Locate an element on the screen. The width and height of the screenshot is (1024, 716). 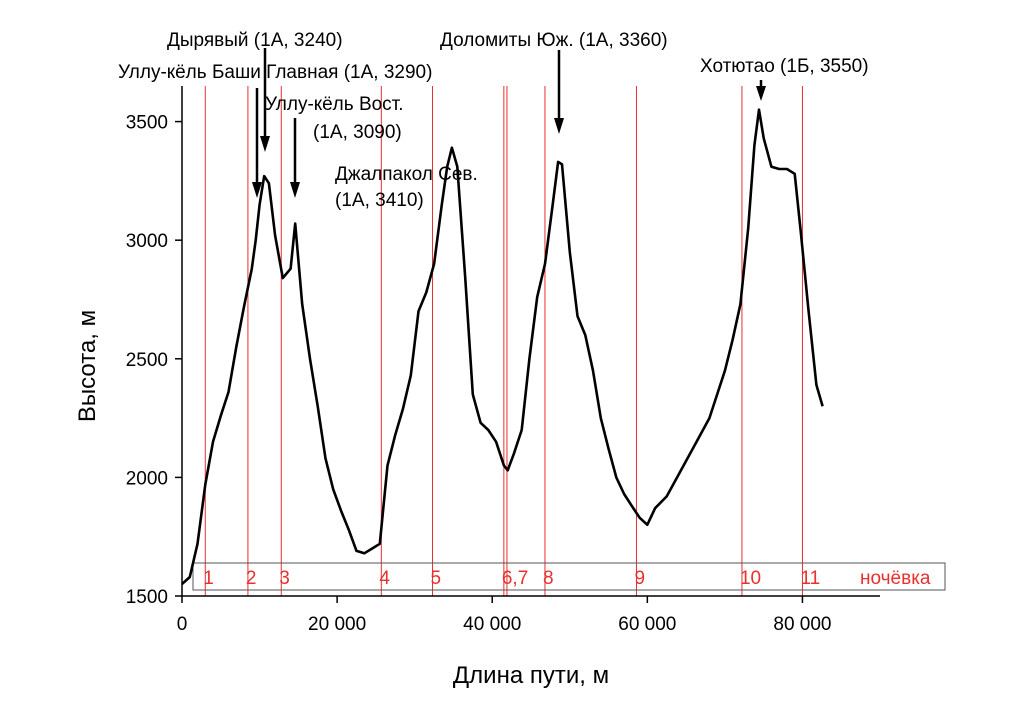
annotation-dzhalpakol-line1: Джалпакол Сев. is located at coordinates (406, 174).